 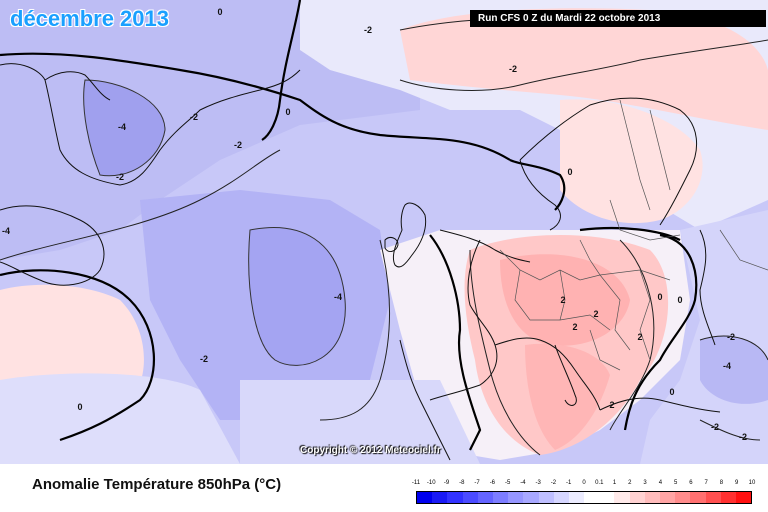 I want to click on legend-tick-row: -11 -10 -9 -8 -7 -6 -5 -4 -3 -2 -1 0 0.1 1 2 3 4 5 6 7 8 9 10, so click(x=584, y=485).